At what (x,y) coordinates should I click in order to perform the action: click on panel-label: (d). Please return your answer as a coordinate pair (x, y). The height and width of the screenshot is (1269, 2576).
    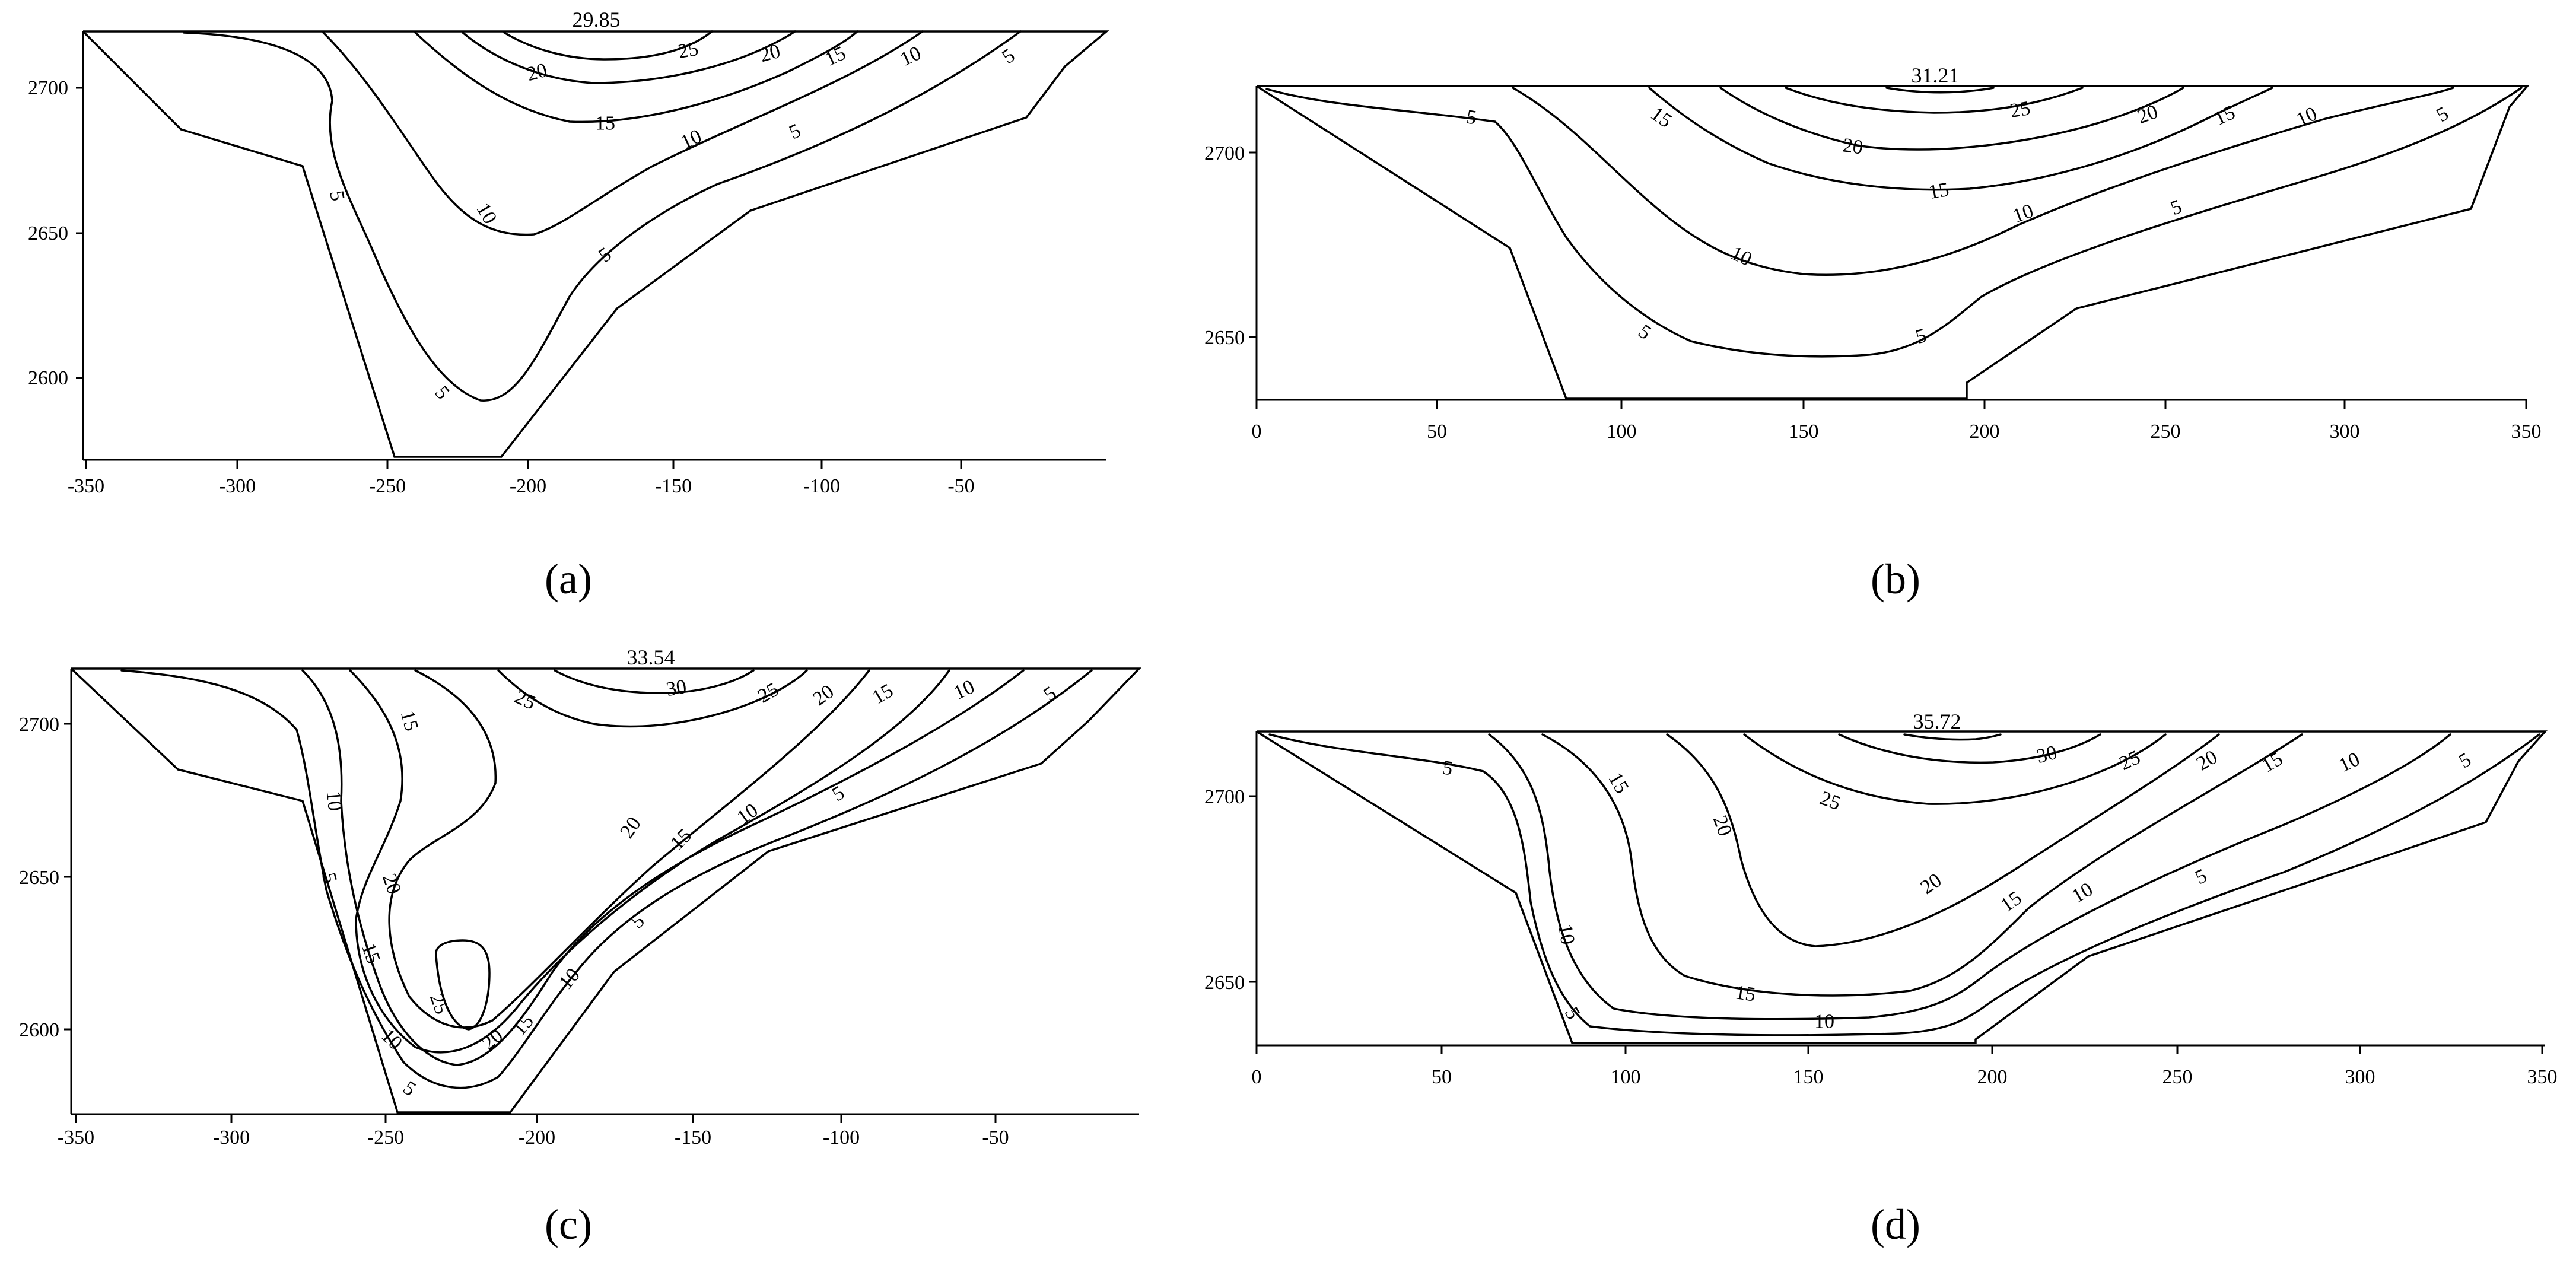
    Looking at the image, I should click on (1895, 1224).